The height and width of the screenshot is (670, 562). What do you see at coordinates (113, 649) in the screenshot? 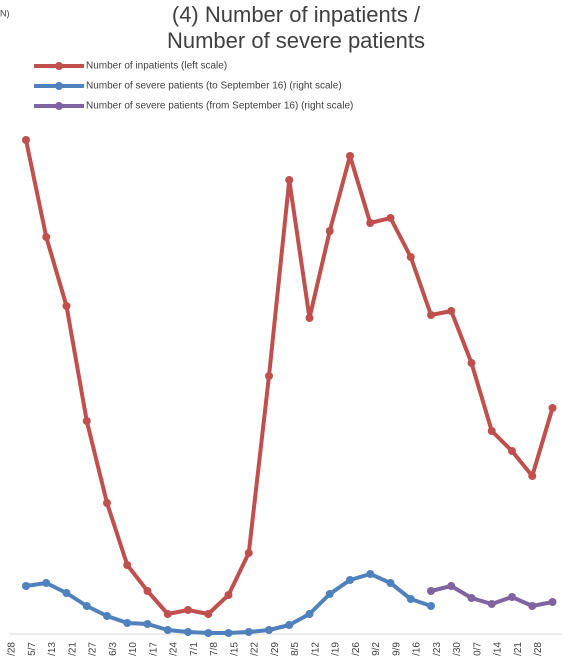
I see `x-tick-label: 6/3` at bounding box center [113, 649].